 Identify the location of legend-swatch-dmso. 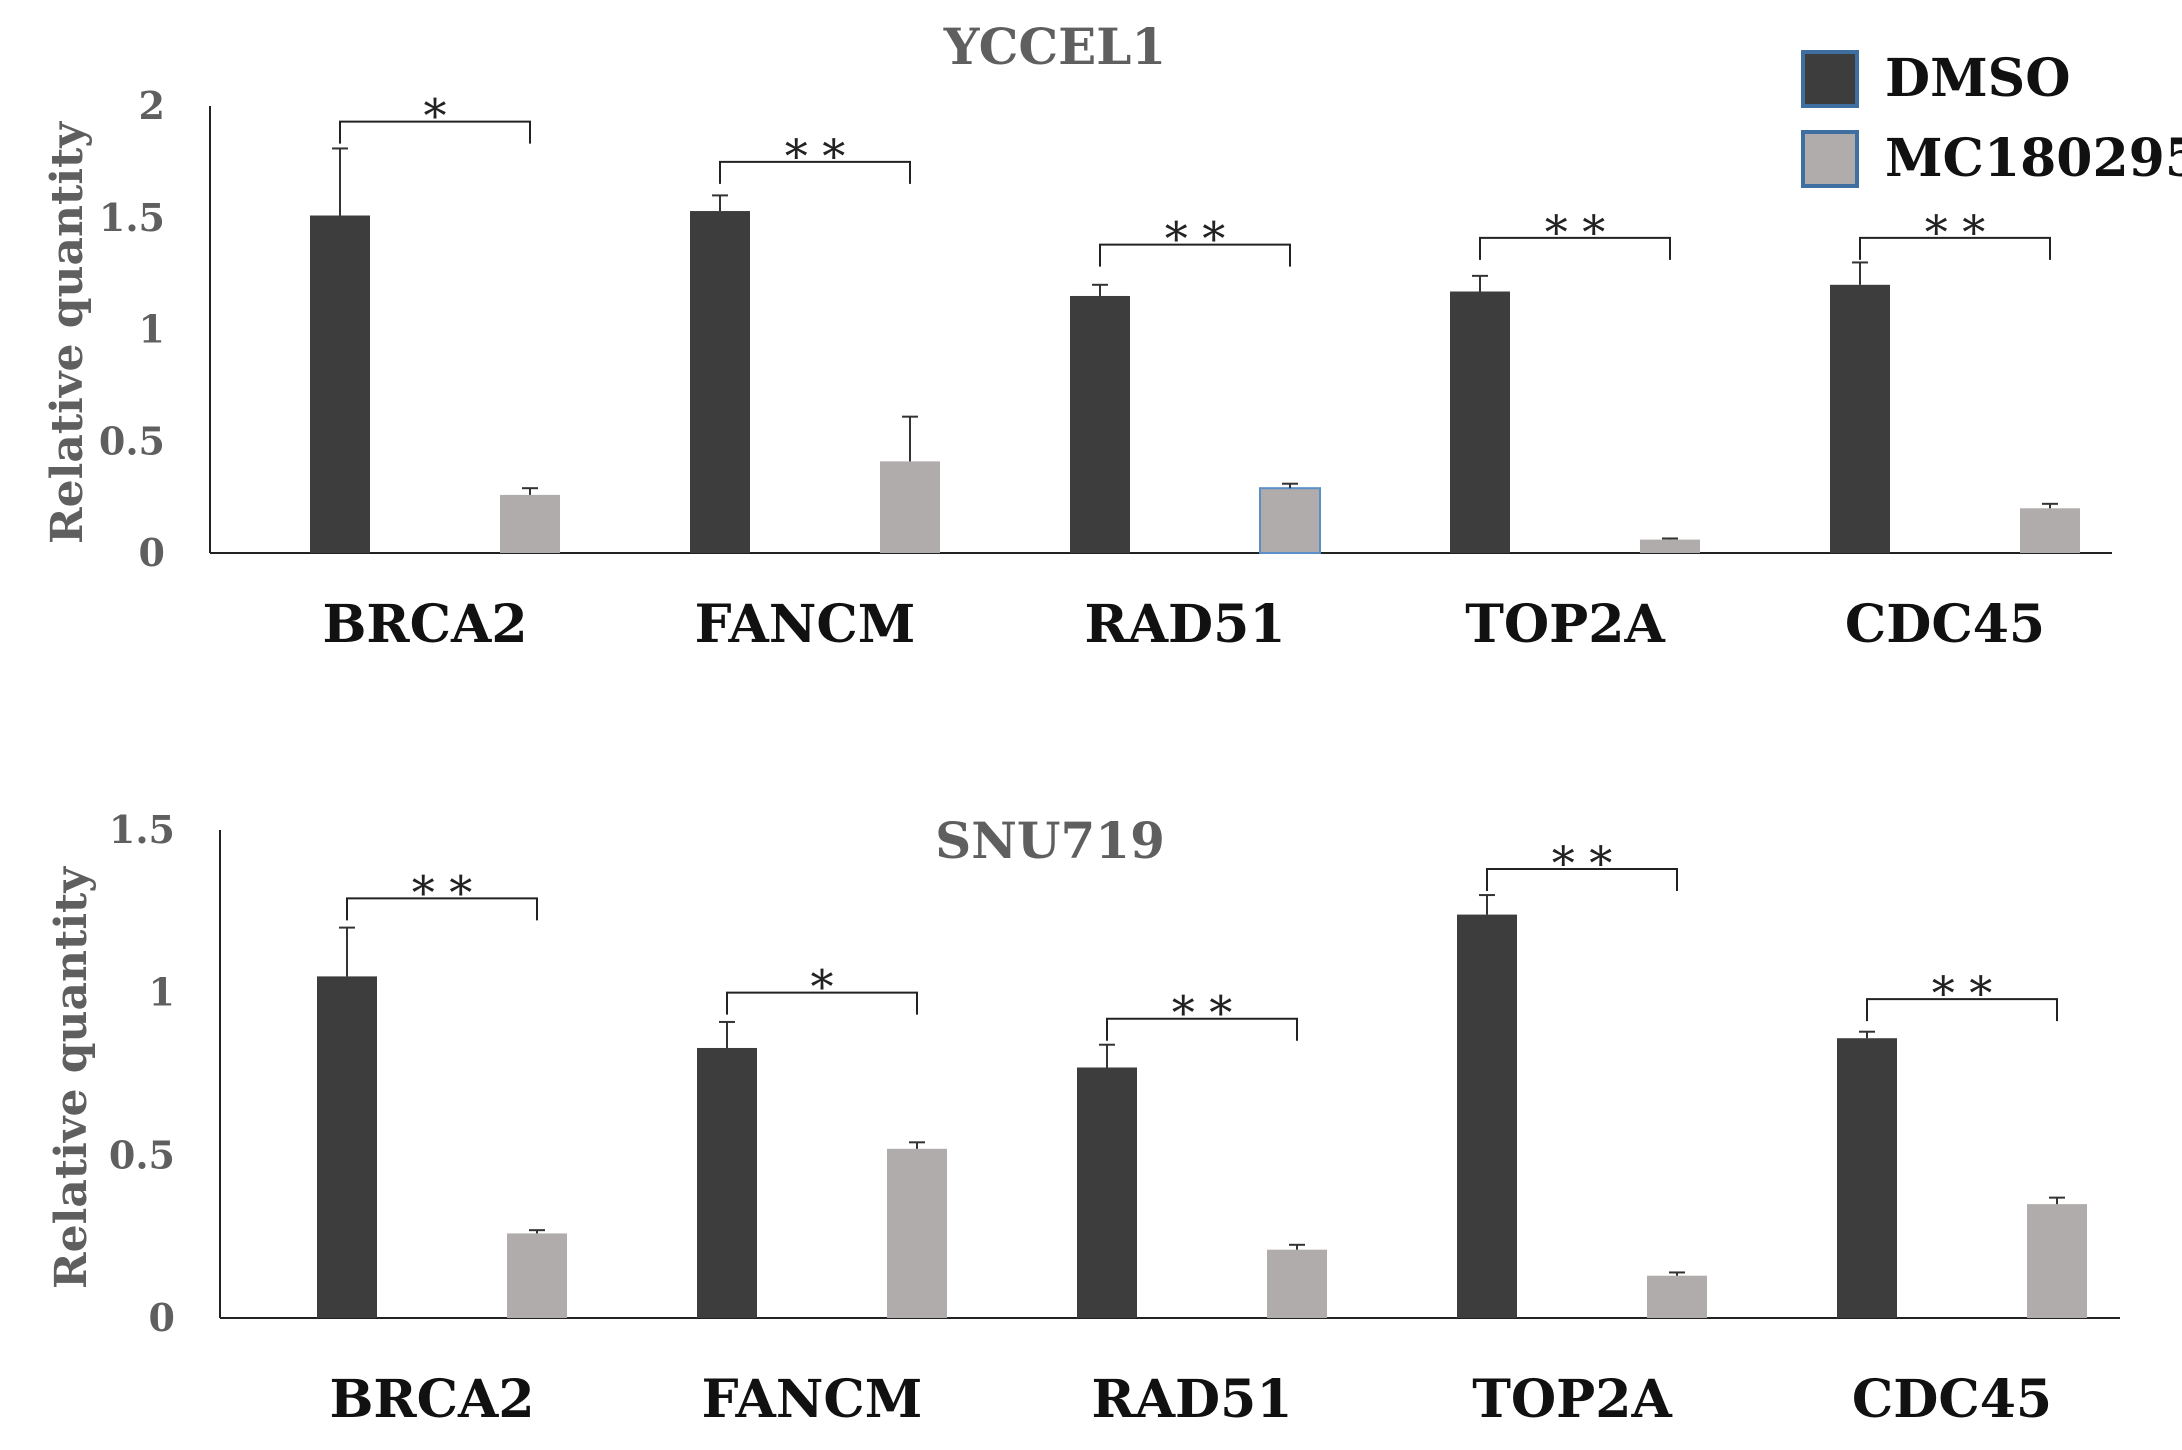
(1830, 79).